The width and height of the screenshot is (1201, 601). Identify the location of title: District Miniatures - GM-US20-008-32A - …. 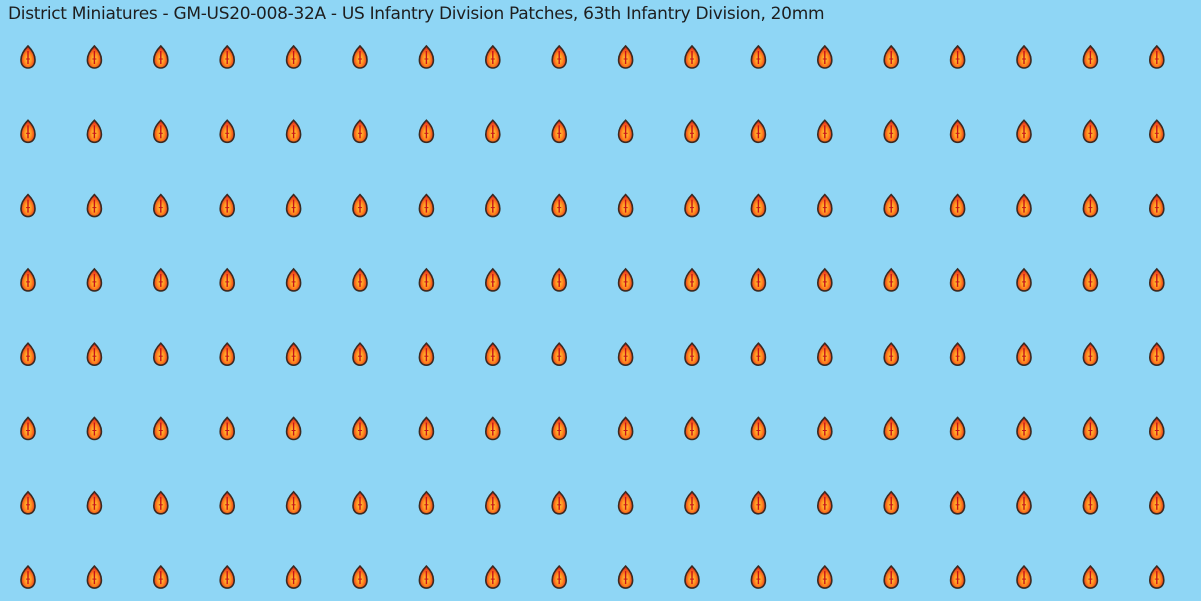
(416, 14).